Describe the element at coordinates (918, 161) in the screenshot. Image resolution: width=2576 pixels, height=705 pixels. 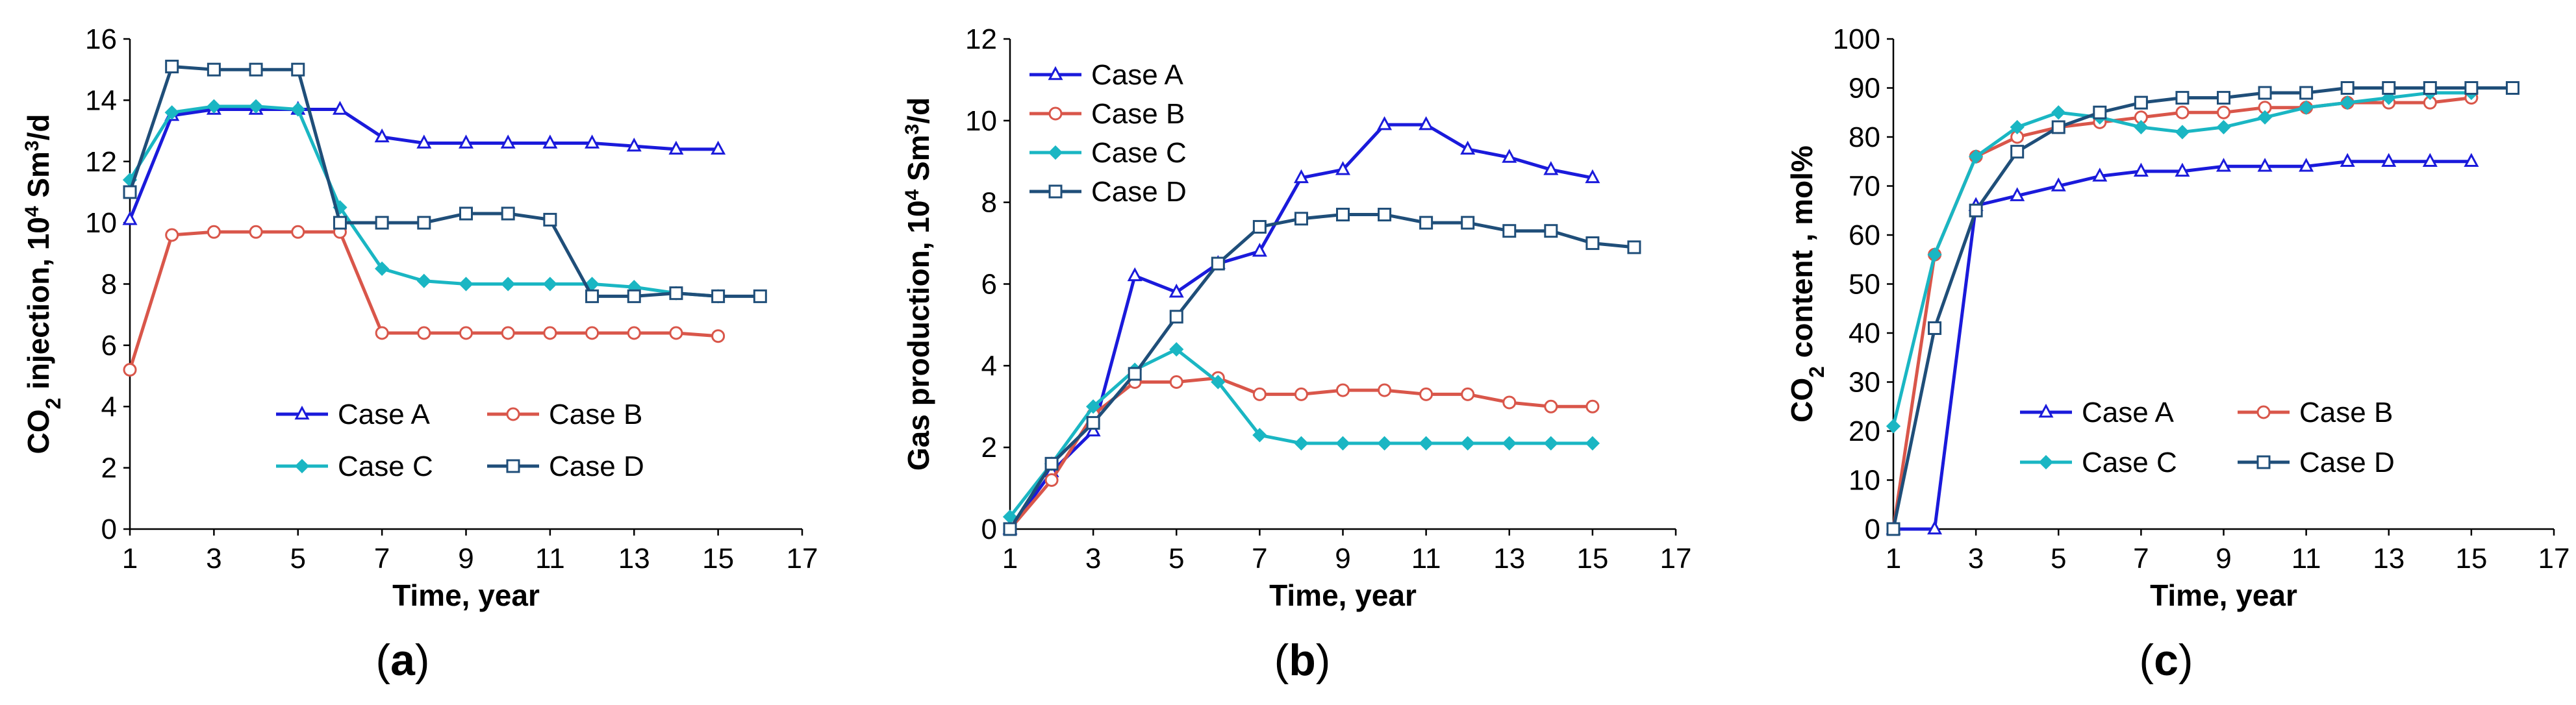
I see `y-axis-title-part: Sm` at that location.